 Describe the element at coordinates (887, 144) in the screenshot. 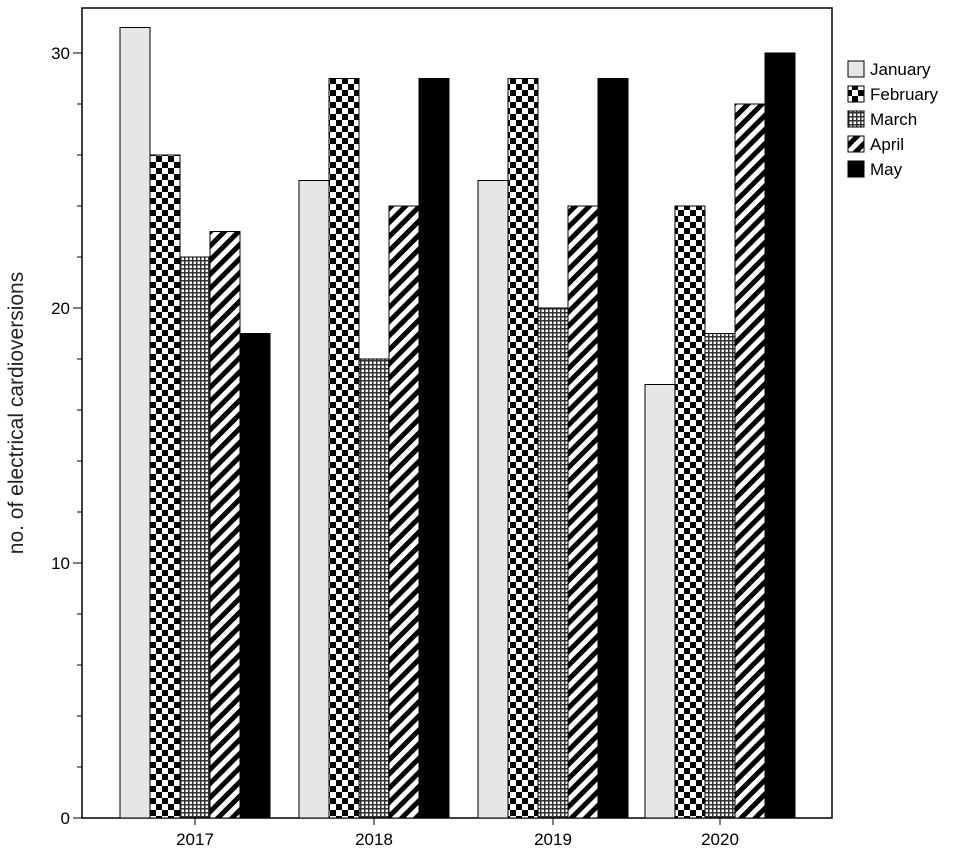

I see `legend-label-april: April` at that location.